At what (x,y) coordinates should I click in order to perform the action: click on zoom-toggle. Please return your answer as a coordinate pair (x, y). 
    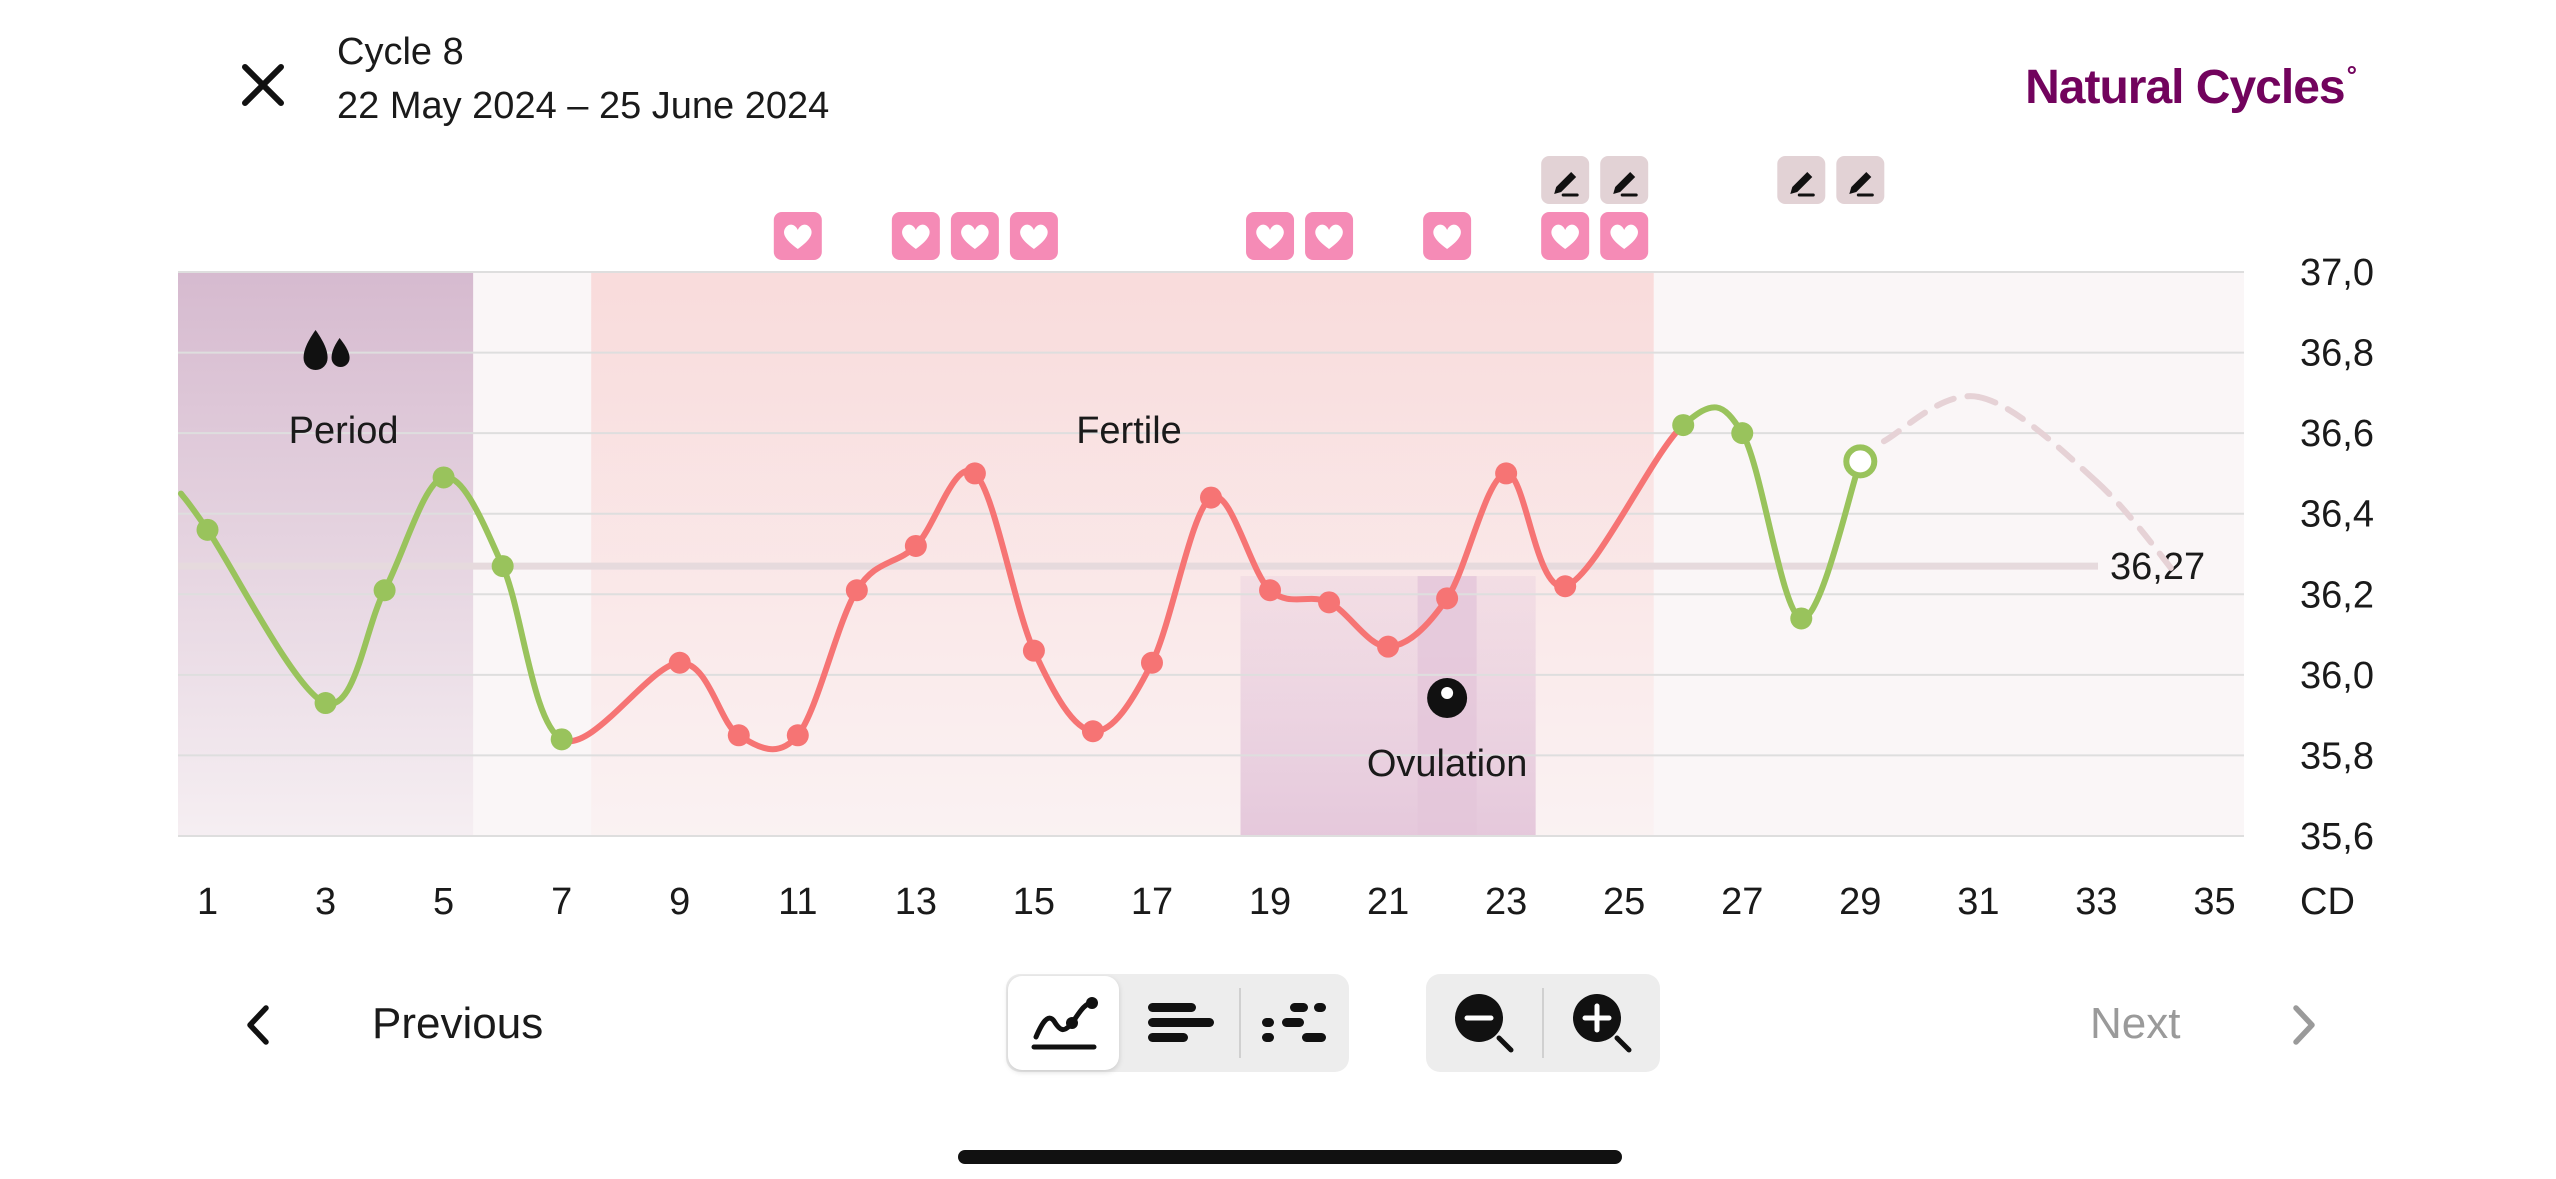
    Looking at the image, I should click on (1543, 1023).